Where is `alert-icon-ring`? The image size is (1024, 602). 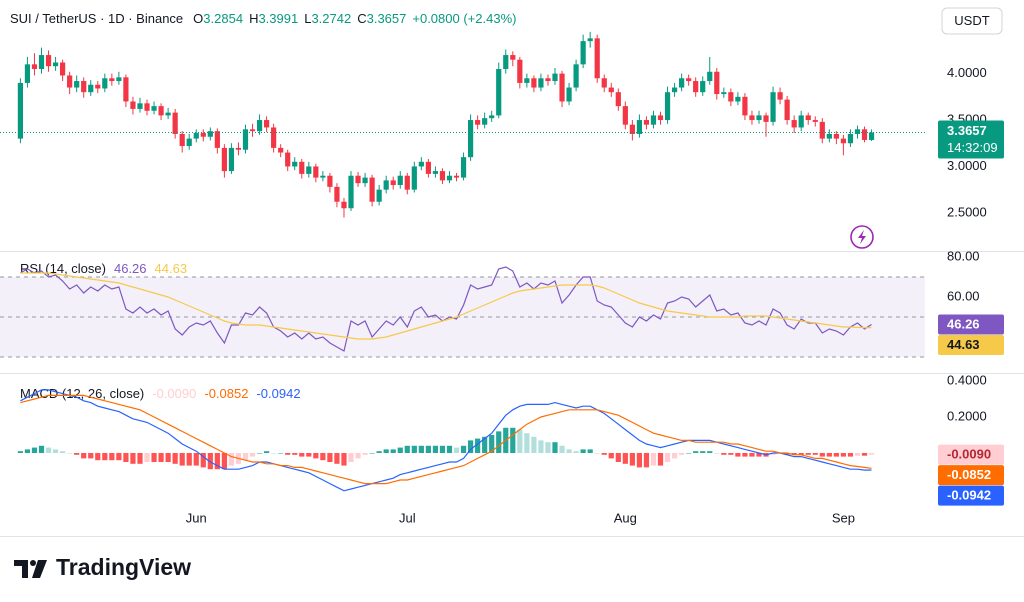
alert-icon-ring is located at coordinates (862, 237).